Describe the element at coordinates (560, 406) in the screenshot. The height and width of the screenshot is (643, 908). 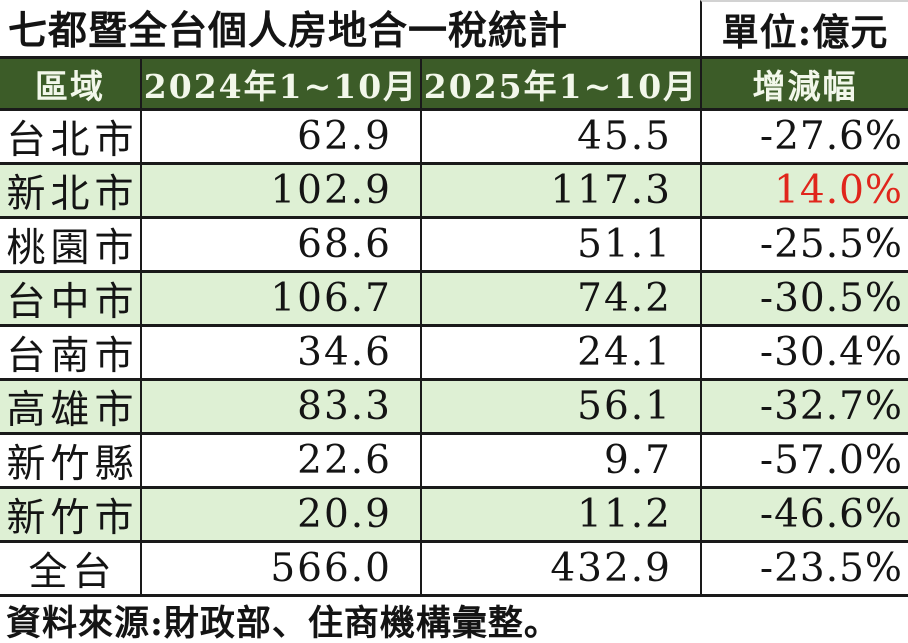
I see `value-2025-cell: 56.1` at that location.